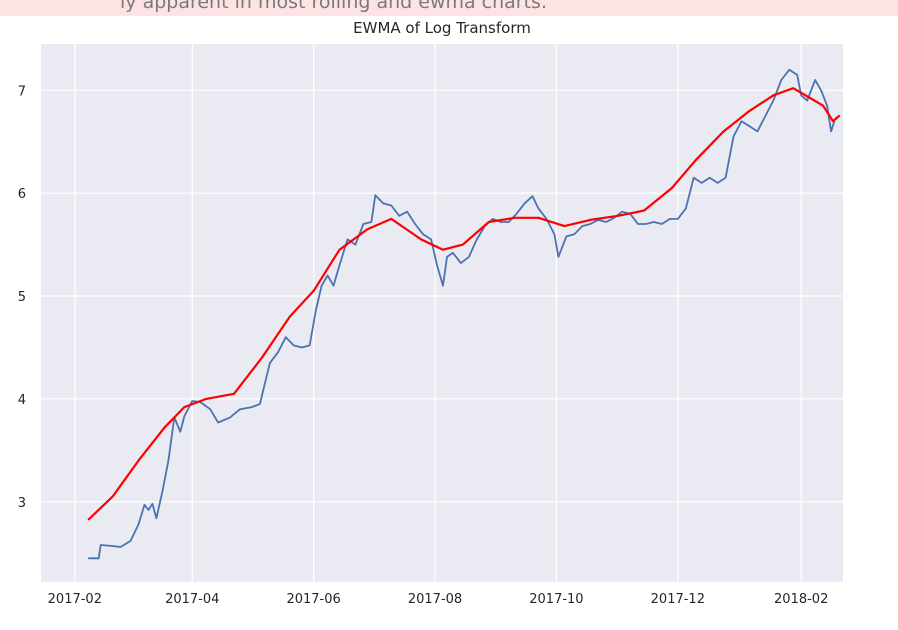 The image size is (898, 630). I want to click on y-tick-label: 5, so click(22, 297).